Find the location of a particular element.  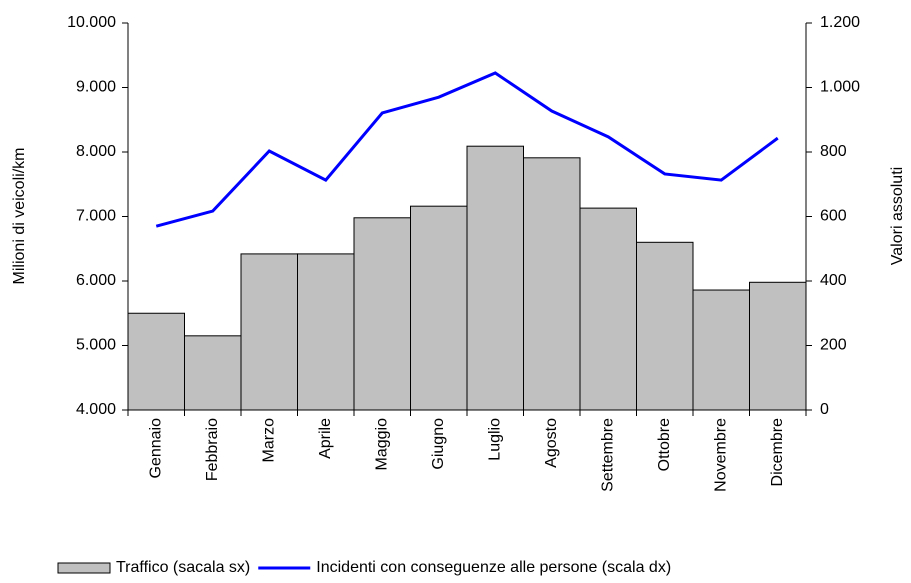

legend-swatch is located at coordinates (84, 568).